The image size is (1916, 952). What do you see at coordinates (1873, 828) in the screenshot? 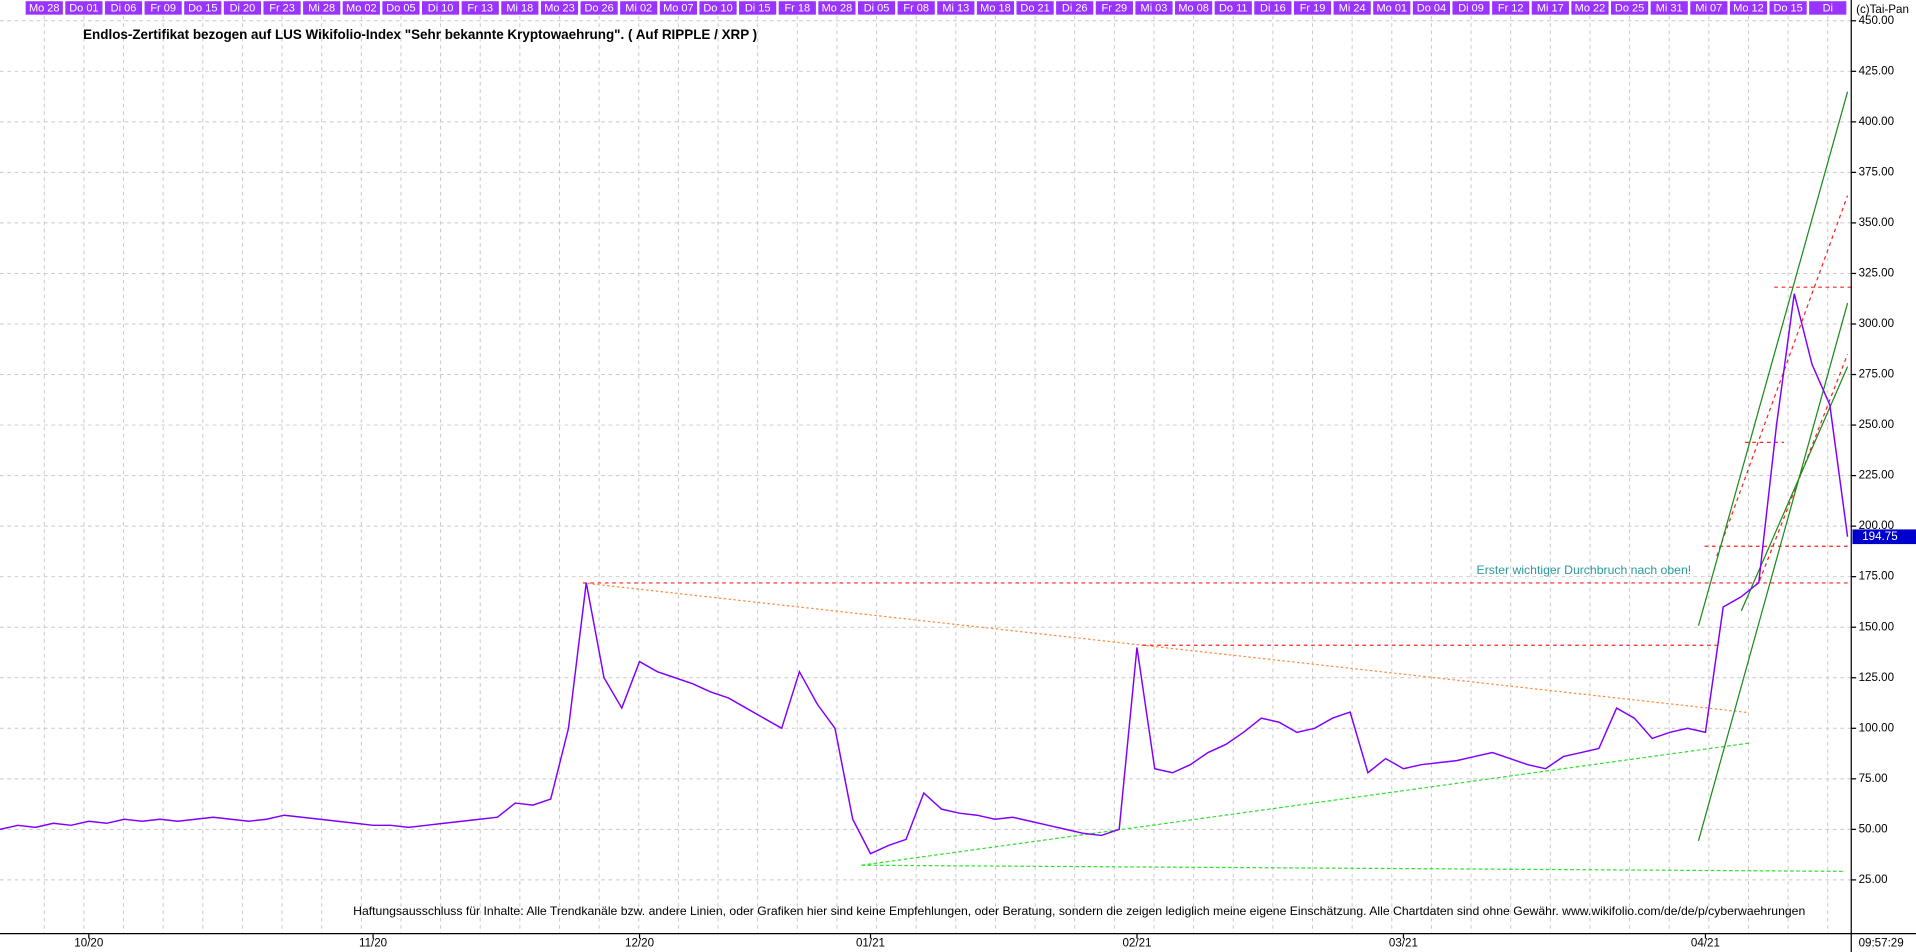
I see `y-tick-label: 50.00` at bounding box center [1873, 828].